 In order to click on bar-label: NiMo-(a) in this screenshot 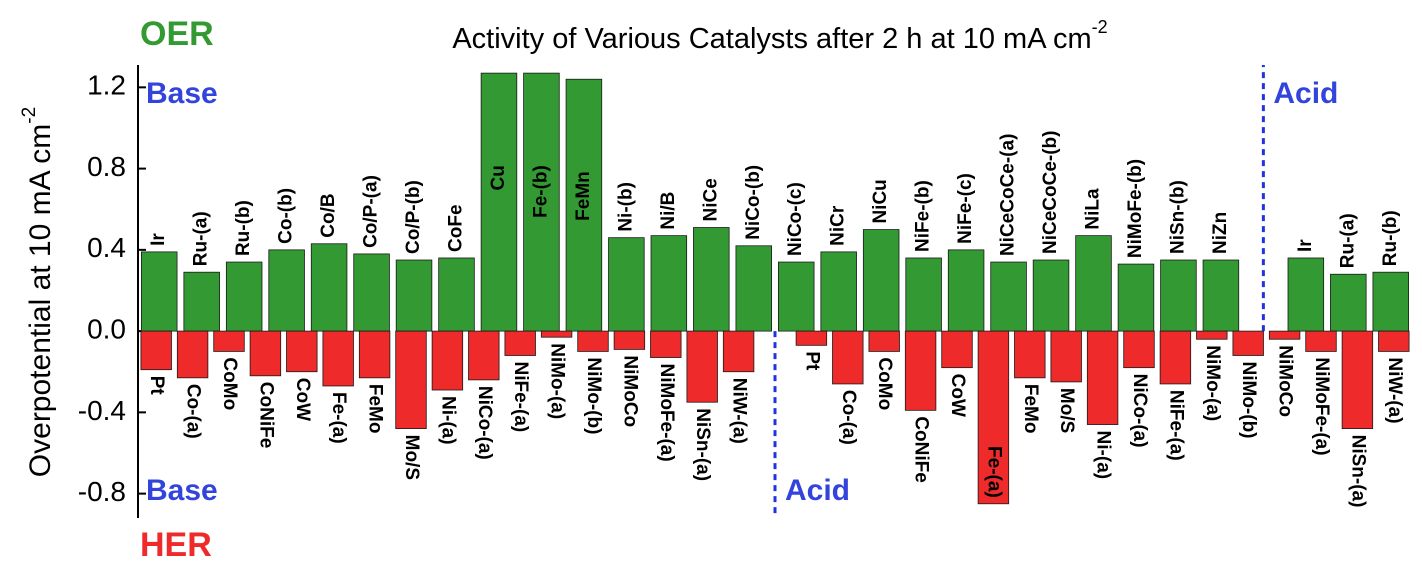, I will do `click(1212, 383)`.